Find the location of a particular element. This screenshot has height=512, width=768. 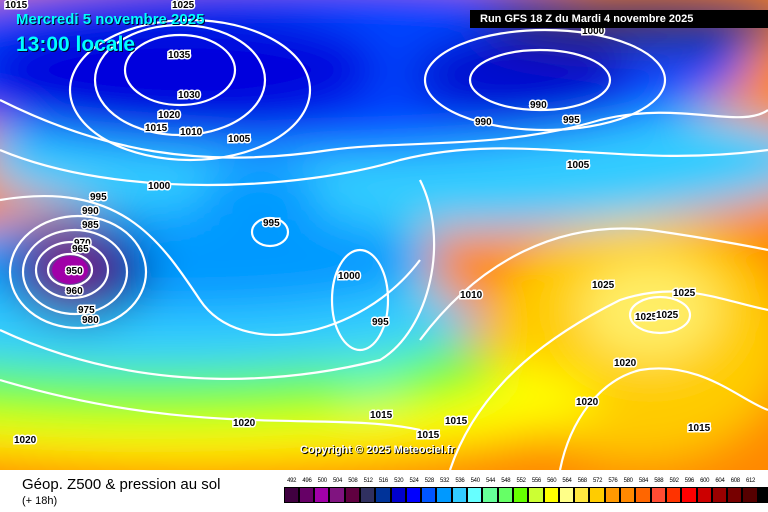

legend-entry: 492 is located at coordinates (291, 490).